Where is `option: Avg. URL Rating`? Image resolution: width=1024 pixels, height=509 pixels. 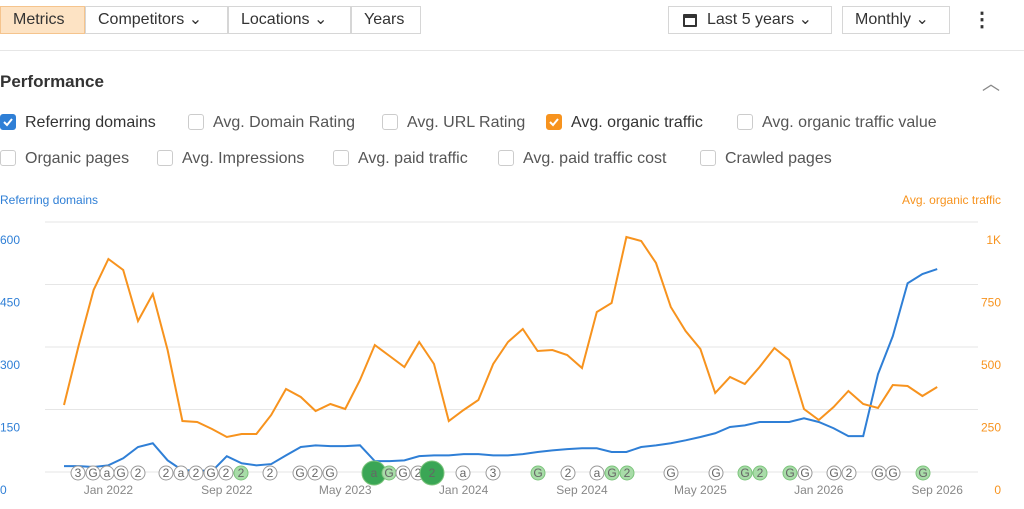 option: Avg. URL Rating is located at coordinates (453, 123).